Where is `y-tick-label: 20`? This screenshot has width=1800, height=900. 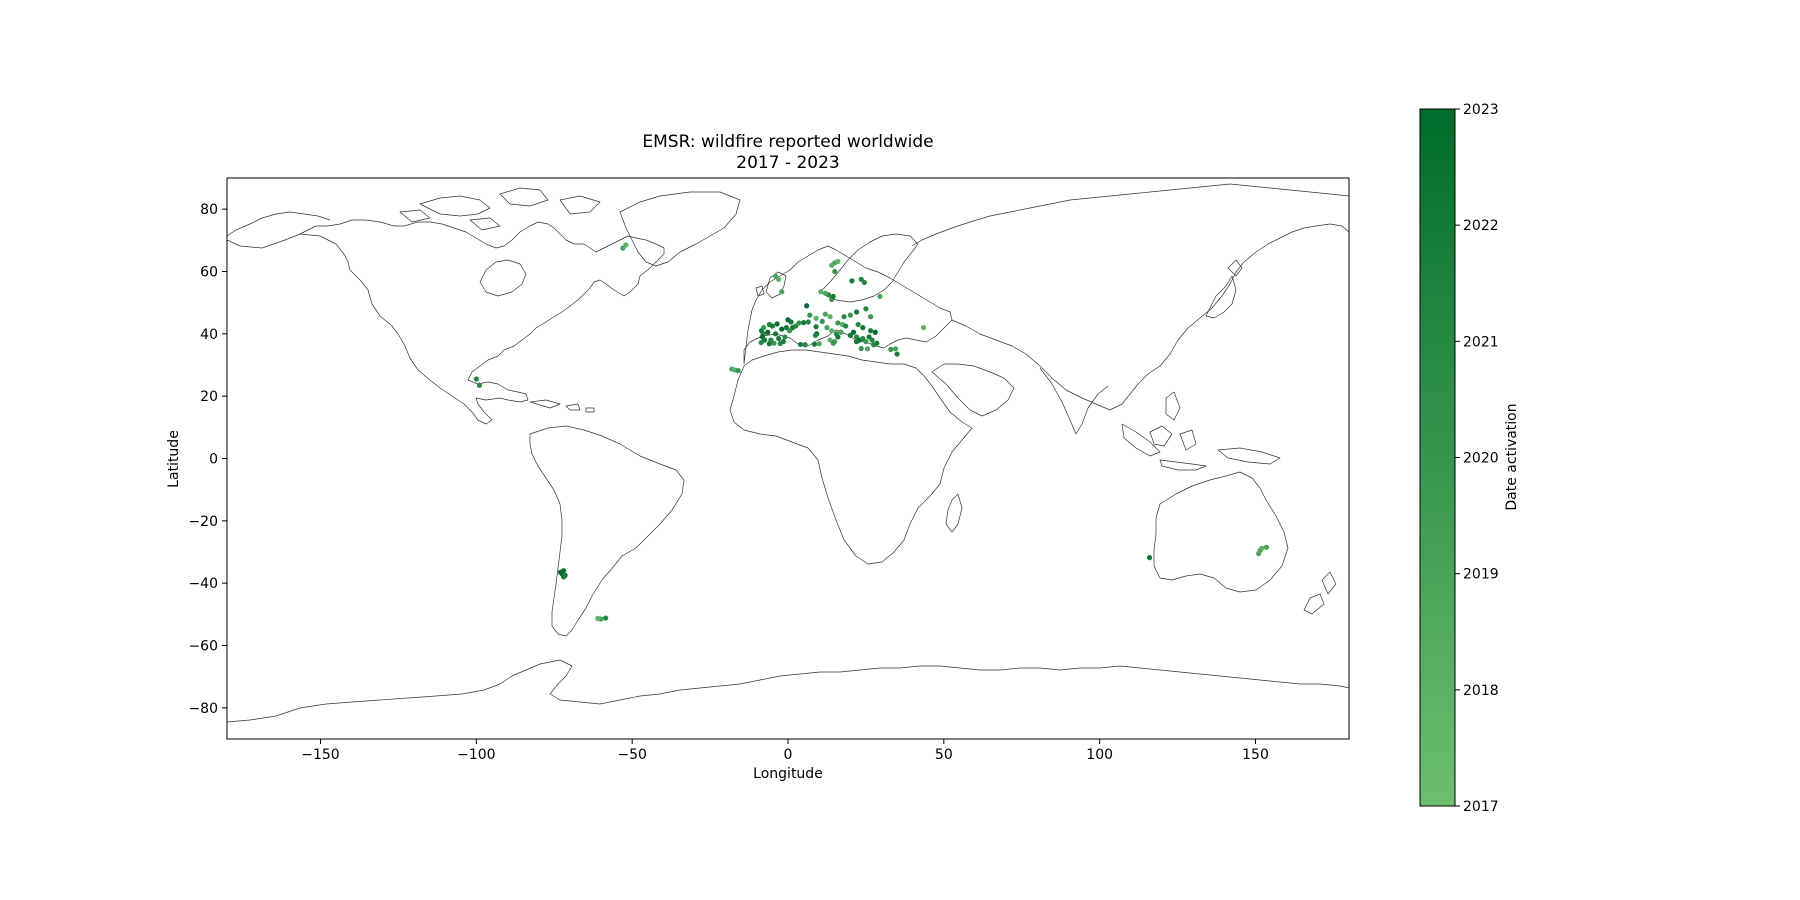 y-tick-label: 20 is located at coordinates (209, 397).